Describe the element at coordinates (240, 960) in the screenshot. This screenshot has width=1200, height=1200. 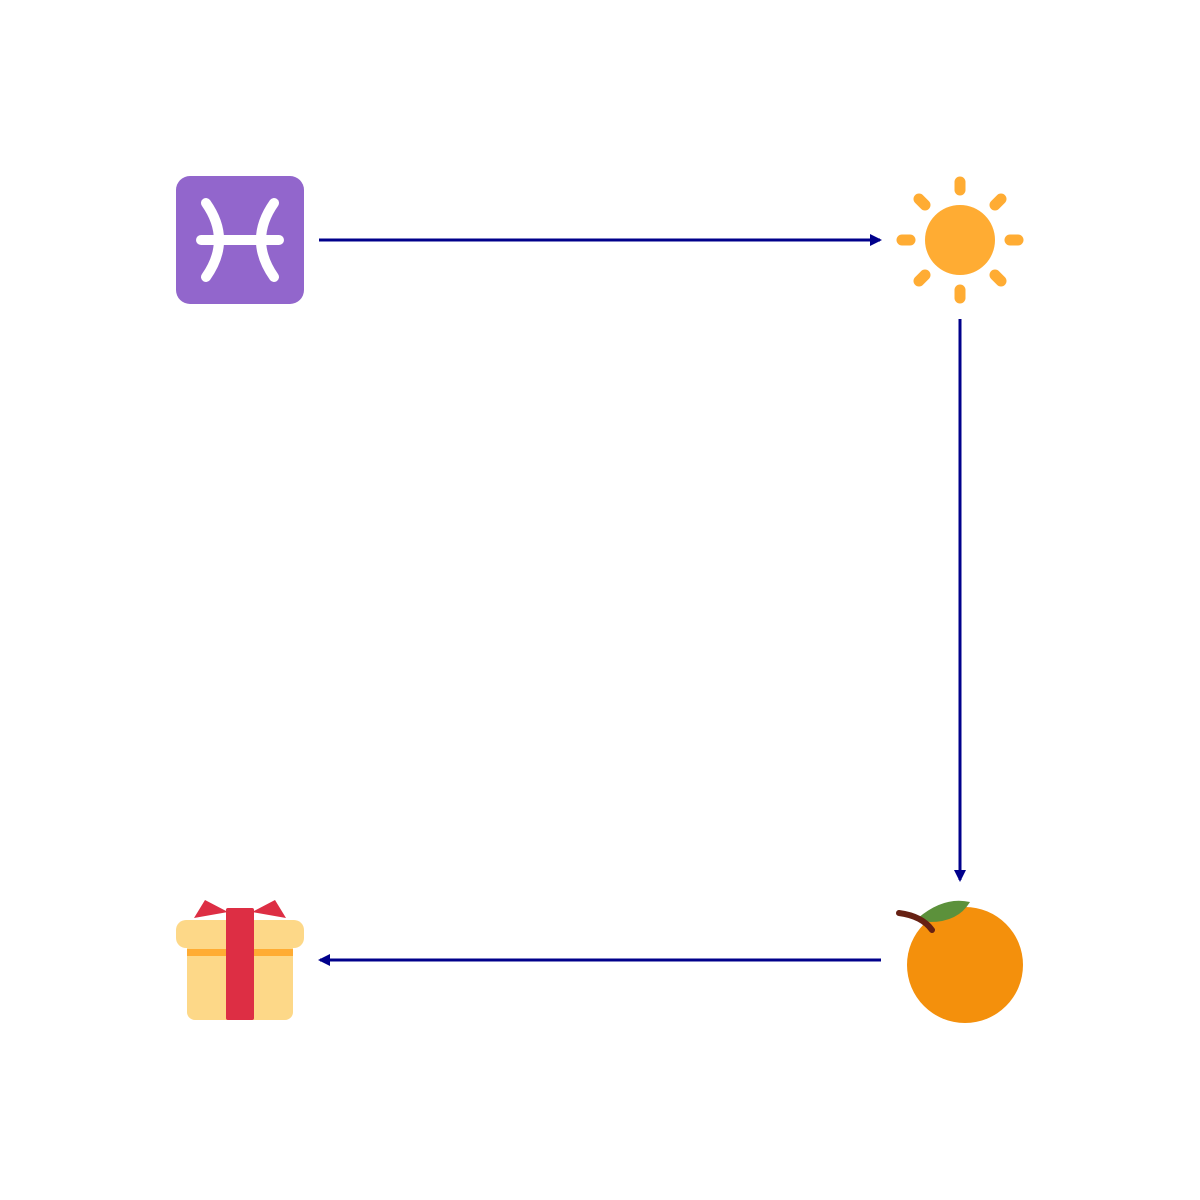
I see `gift-icon` at that location.